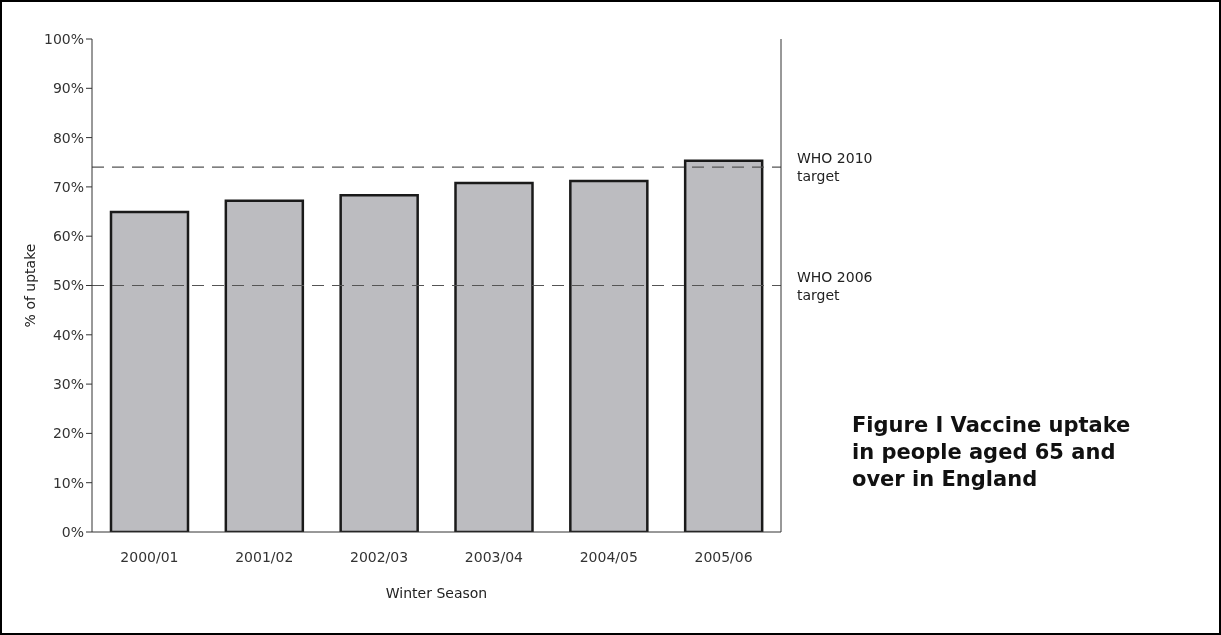 This screenshot has height=635, width=1221. What do you see at coordinates (68, 334) in the screenshot?
I see `y-tick-label: 40%` at bounding box center [68, 334].